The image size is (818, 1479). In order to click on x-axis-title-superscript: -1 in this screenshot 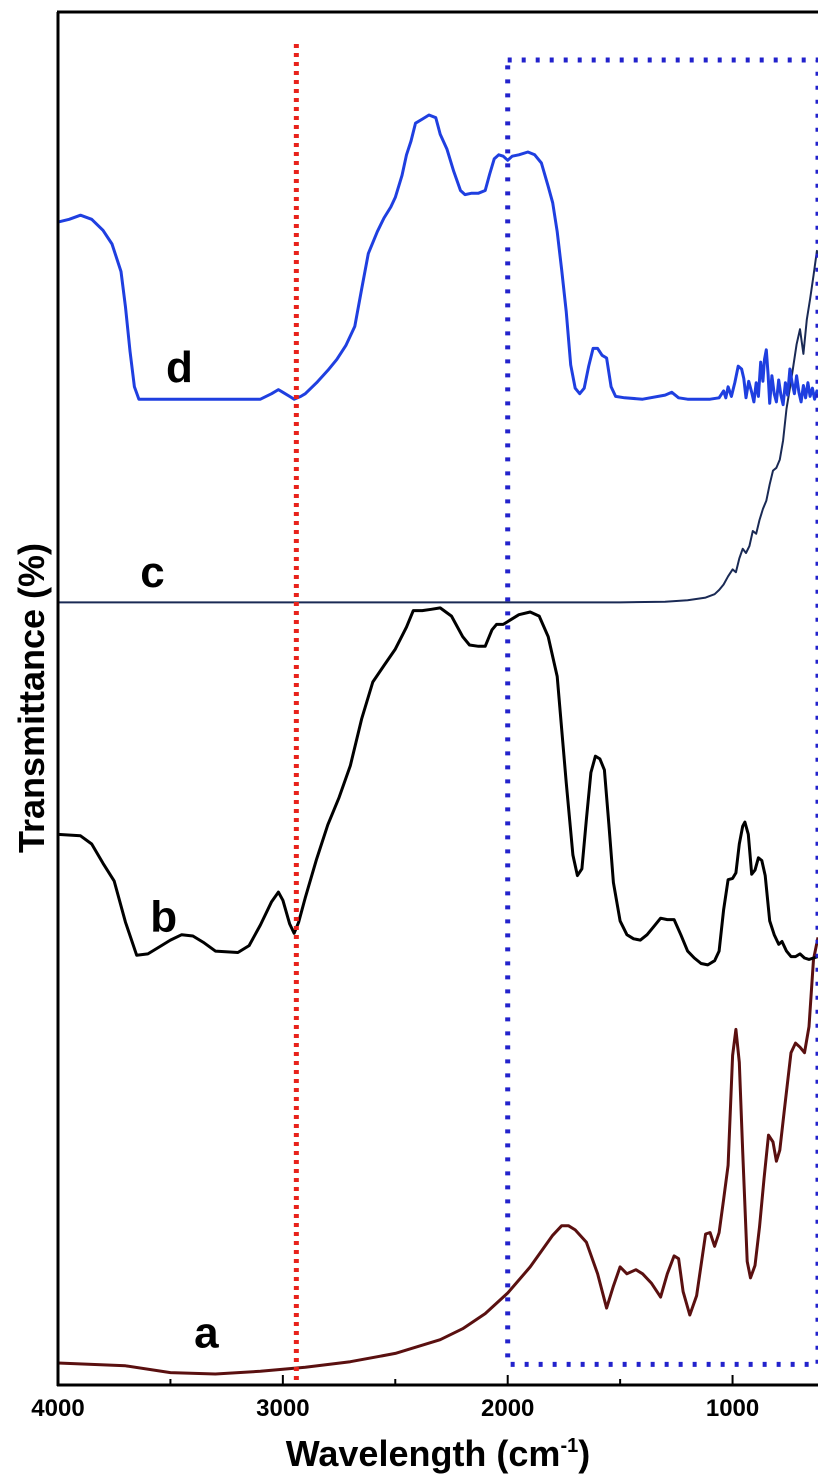, I will do `click(569, 1446)`.